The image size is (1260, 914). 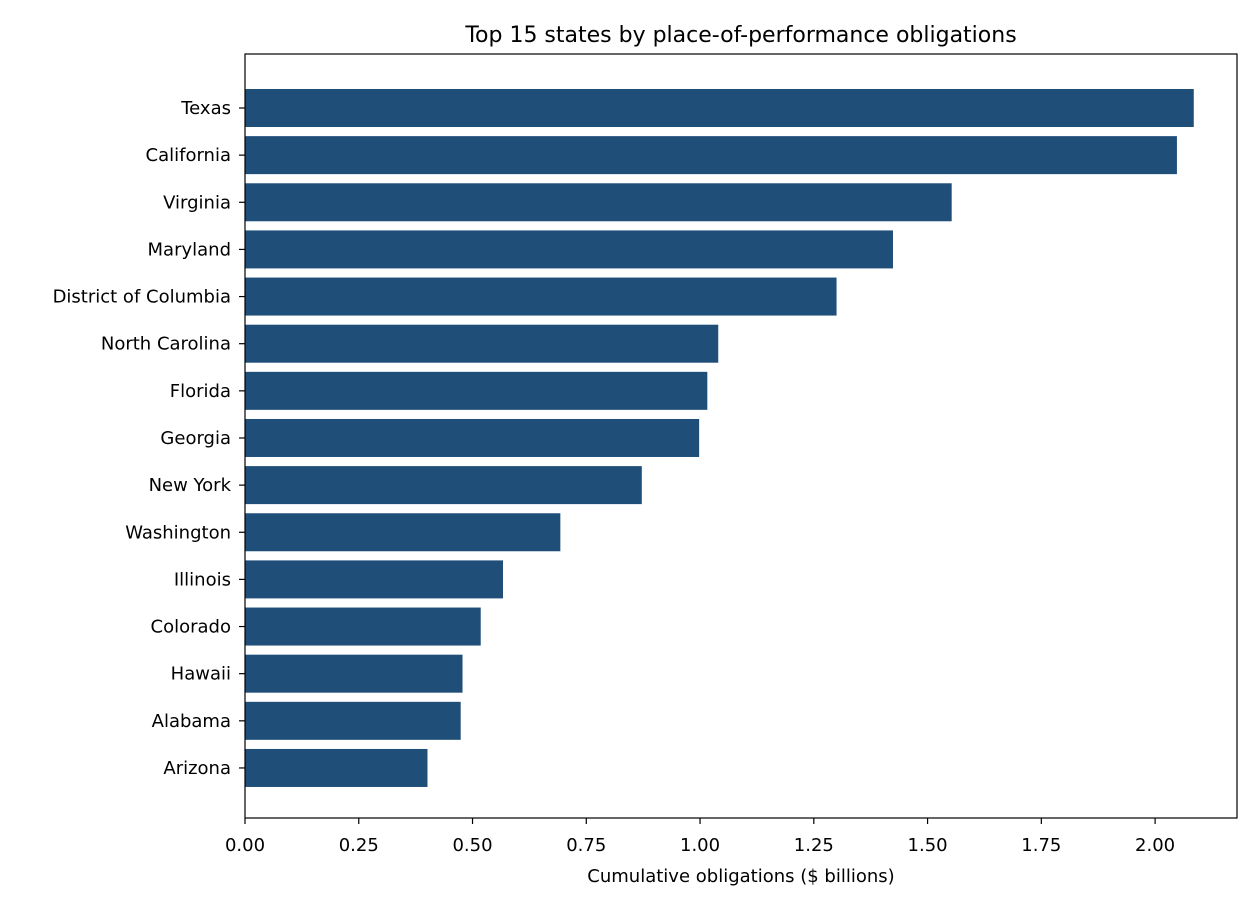 What do you see at coordinates (188, 155) in the screenshot?
I see `y-tick-label: California` at bounding box center [188, 155].